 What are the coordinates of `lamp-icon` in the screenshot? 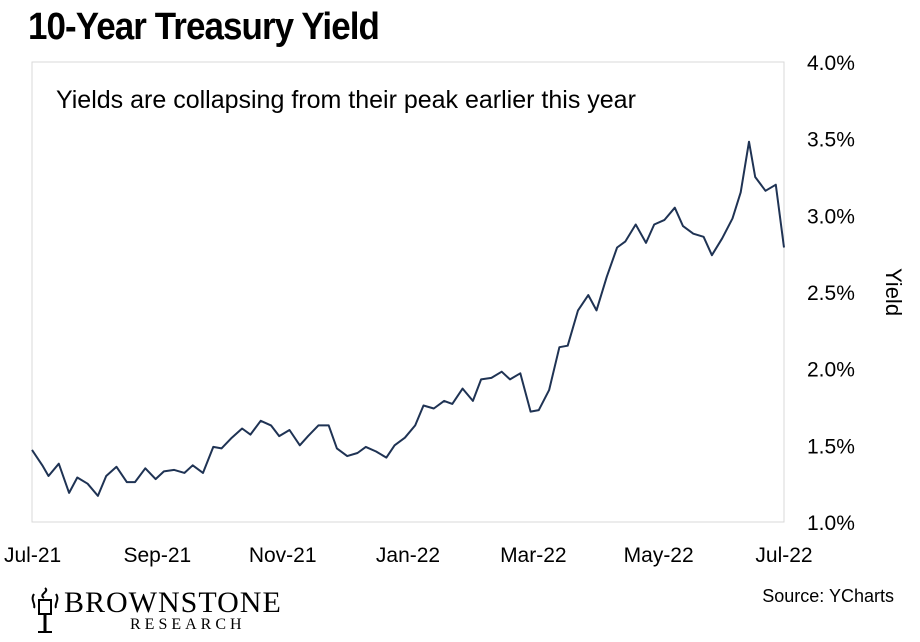 It's located at (45, 610).